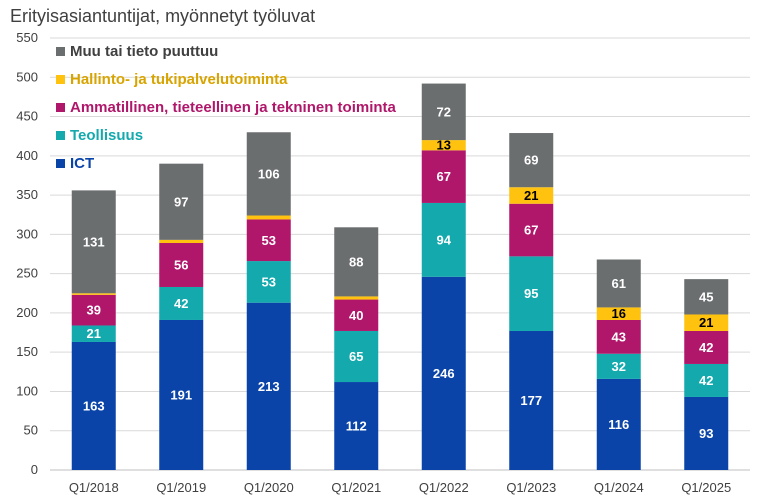 This screenshot has height=499, width=768. What do you see at coordinates (27, 155) in the screenshot?
I see `y-tick-label: 400` at bounding box center [27, 155].